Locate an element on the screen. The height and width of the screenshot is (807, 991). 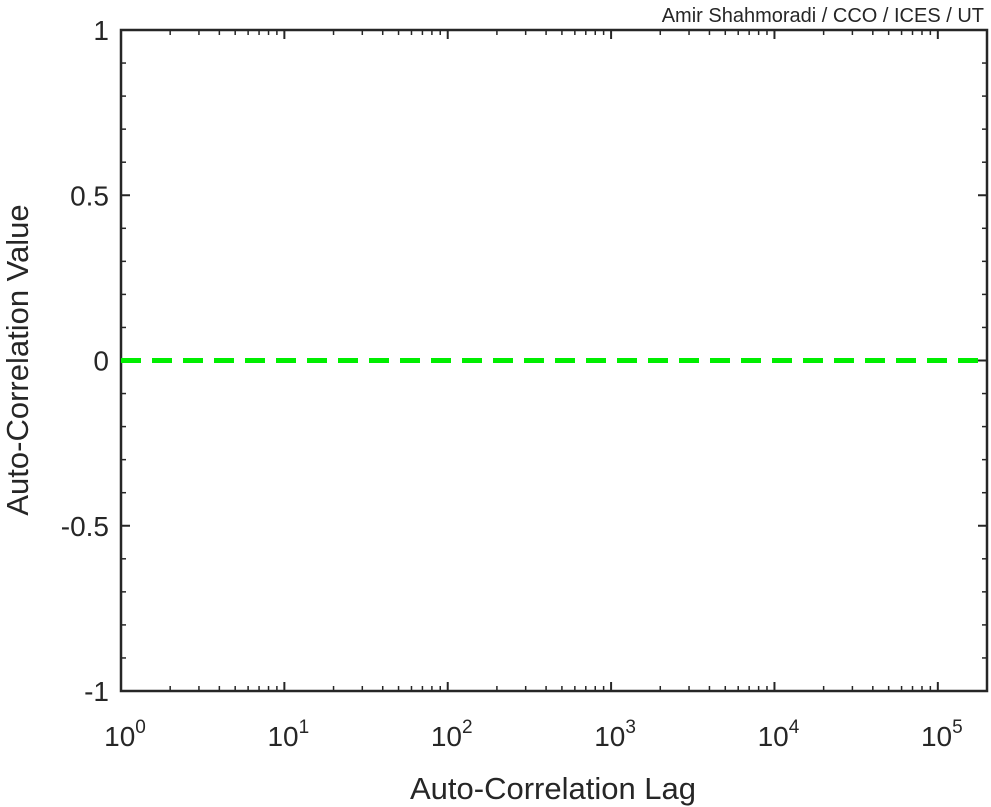
x-tick-label: 10³ is located at coordinates (615, 734).